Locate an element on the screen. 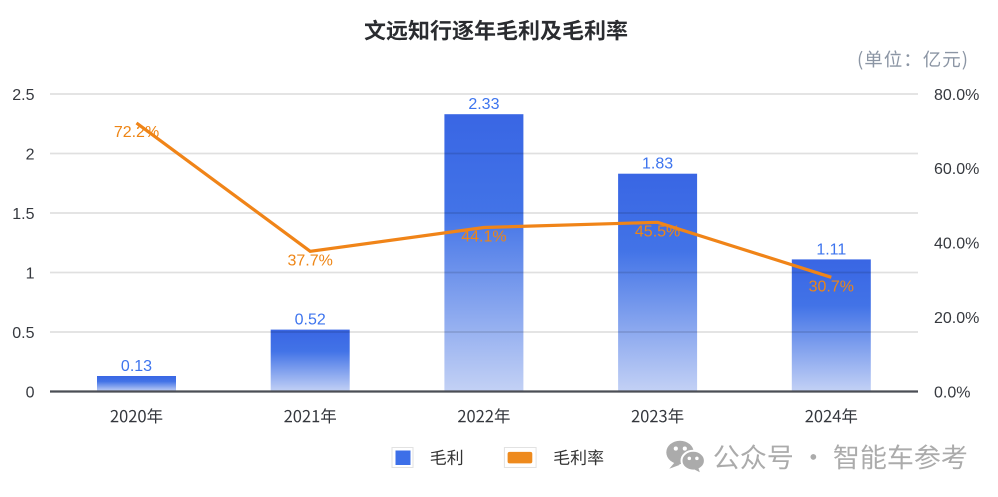 Image resolution: width=998 pixels, height=497 pixels. svg-text: 20.0% is located at coordinates (956, 318).